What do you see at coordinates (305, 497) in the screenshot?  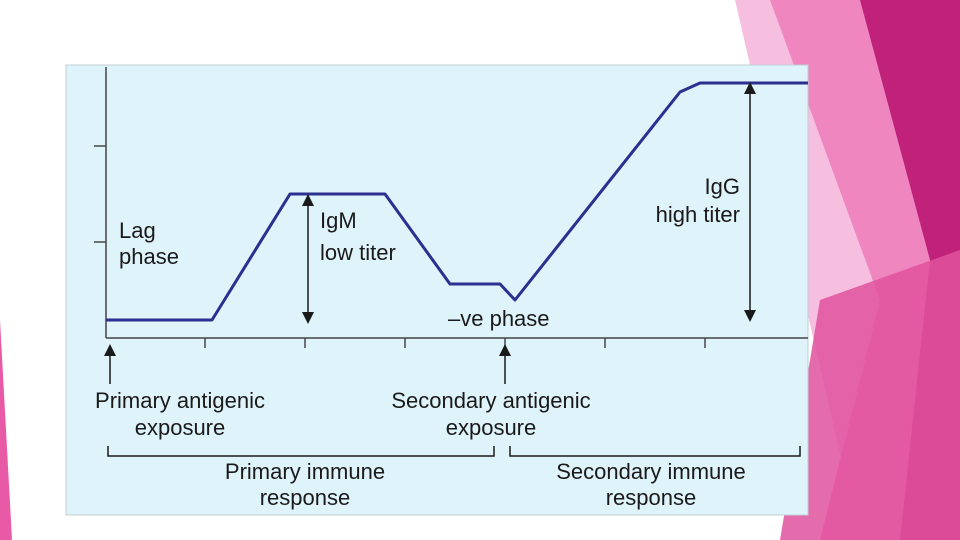 I see `primary-response-label-line2: response` at bounding box center [305, 497].